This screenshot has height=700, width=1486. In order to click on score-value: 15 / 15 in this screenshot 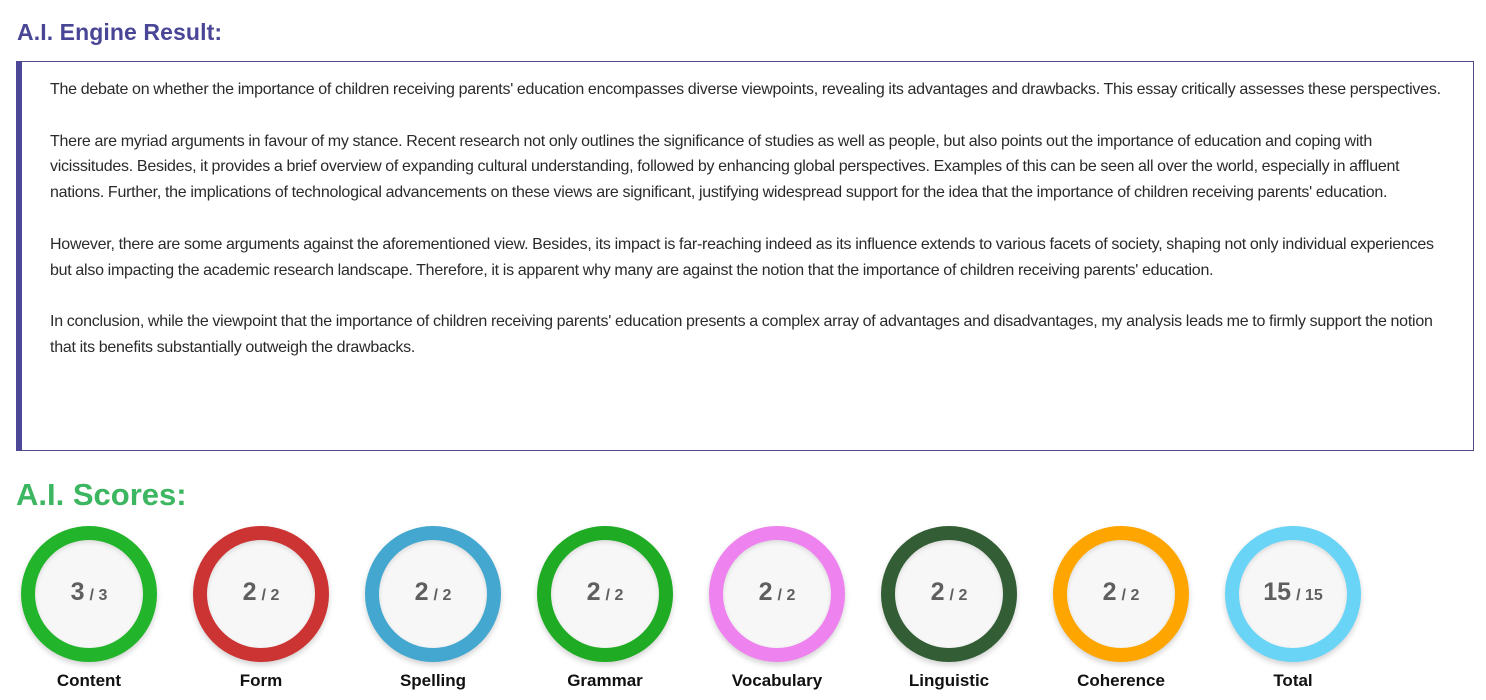, I will do `click(1293, 592)`.